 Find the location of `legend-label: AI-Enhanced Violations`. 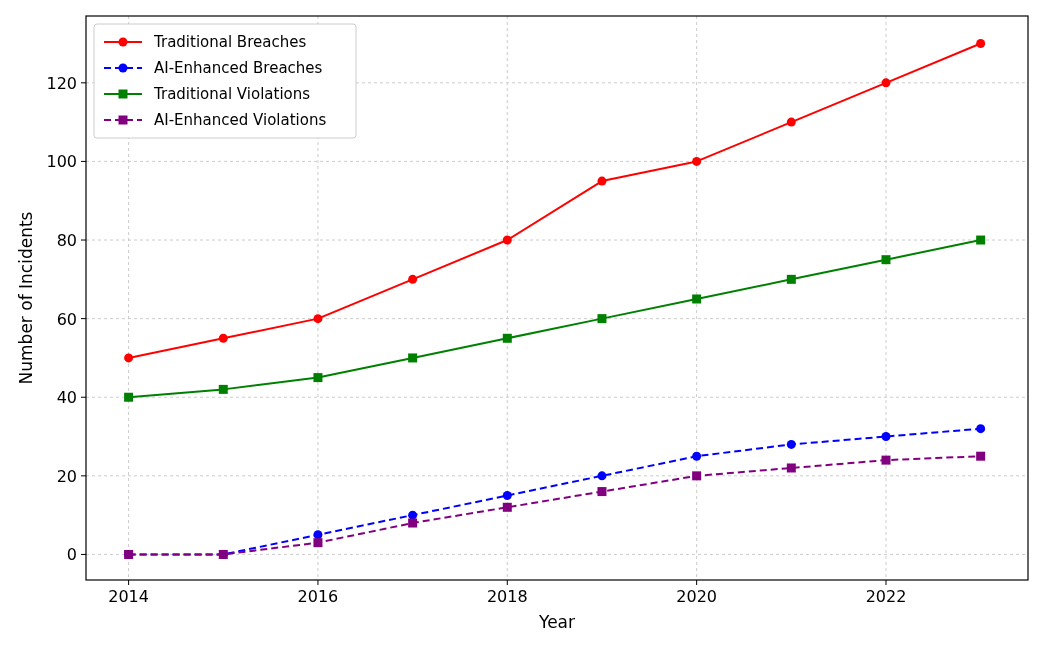

legend-label: AI-Enhanced Violations is located at coordinates (240, 120).